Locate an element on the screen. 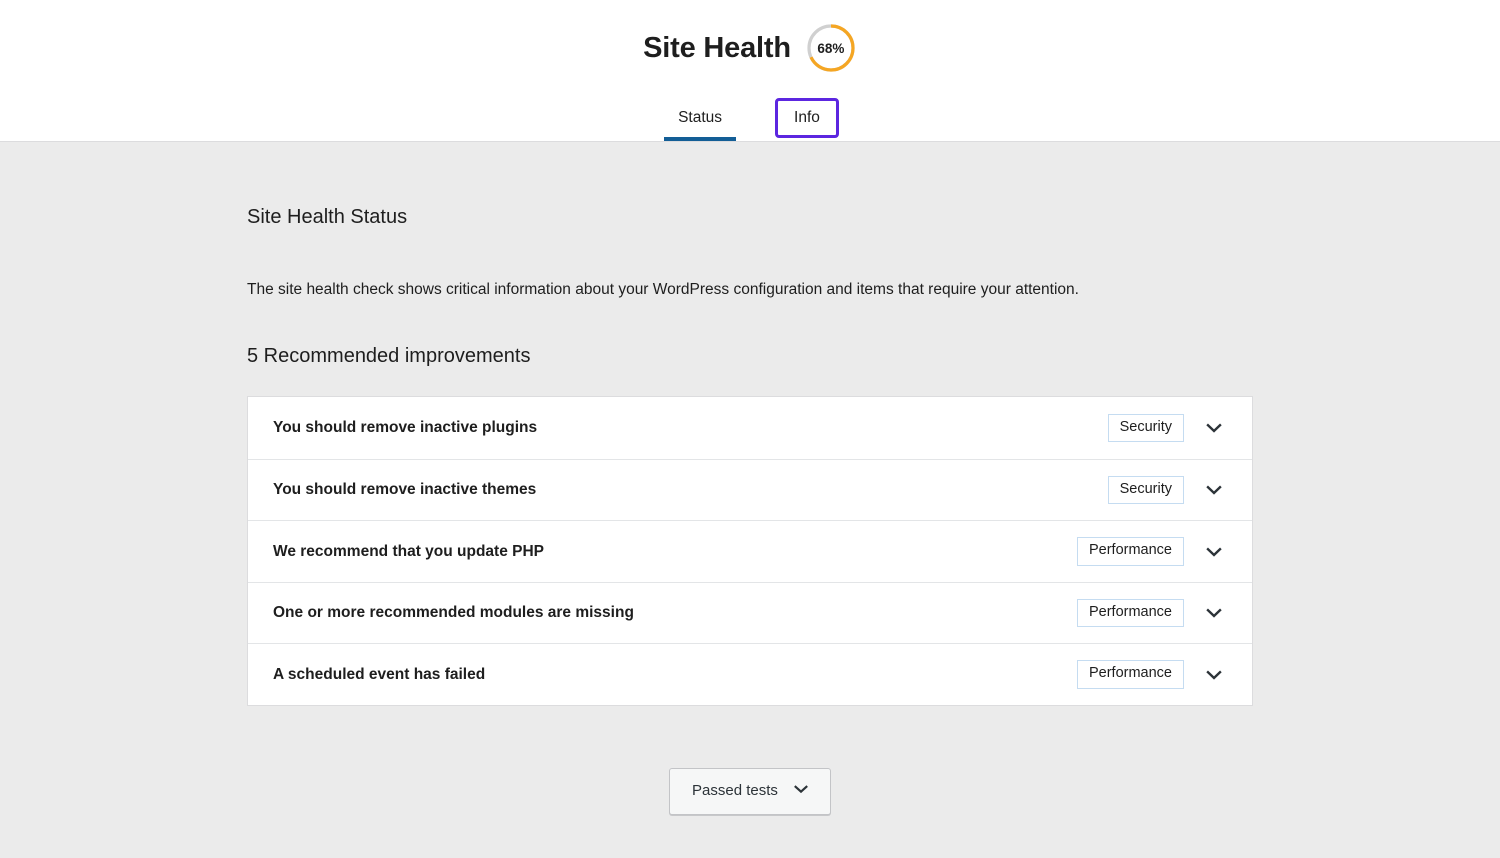 The height and width of the screenshot is (858, 1500). title-row: Site Health 68% is located at coordinates (750, 37).